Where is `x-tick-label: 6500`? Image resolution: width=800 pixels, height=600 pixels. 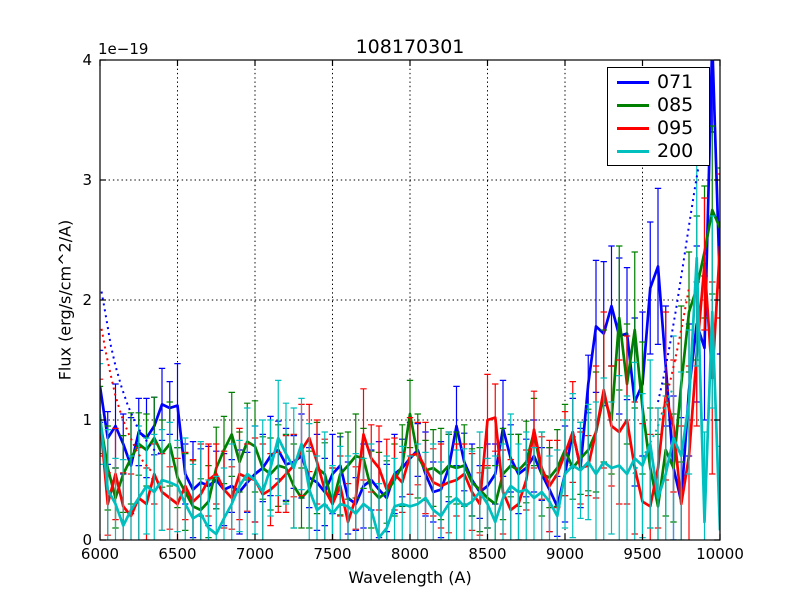
x-tick-label: 6500 is located at coordinates (177, 554).